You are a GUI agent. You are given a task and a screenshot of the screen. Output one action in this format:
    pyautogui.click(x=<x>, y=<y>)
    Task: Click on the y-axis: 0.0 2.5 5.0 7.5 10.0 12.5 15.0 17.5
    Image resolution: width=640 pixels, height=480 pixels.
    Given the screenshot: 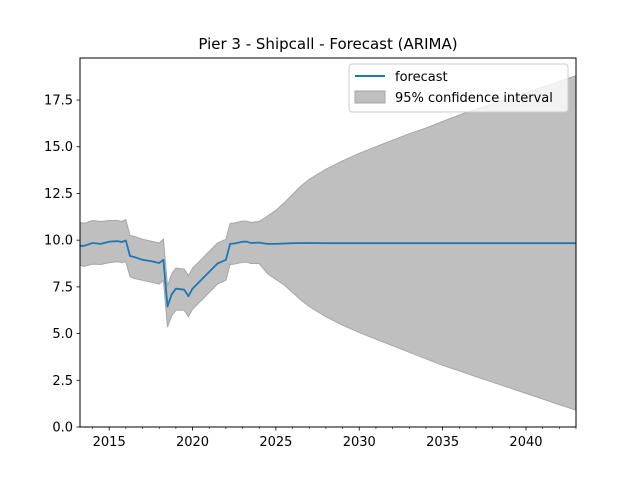 What is the action you would take?
    pyautogui.click(x=62, y=265)
    